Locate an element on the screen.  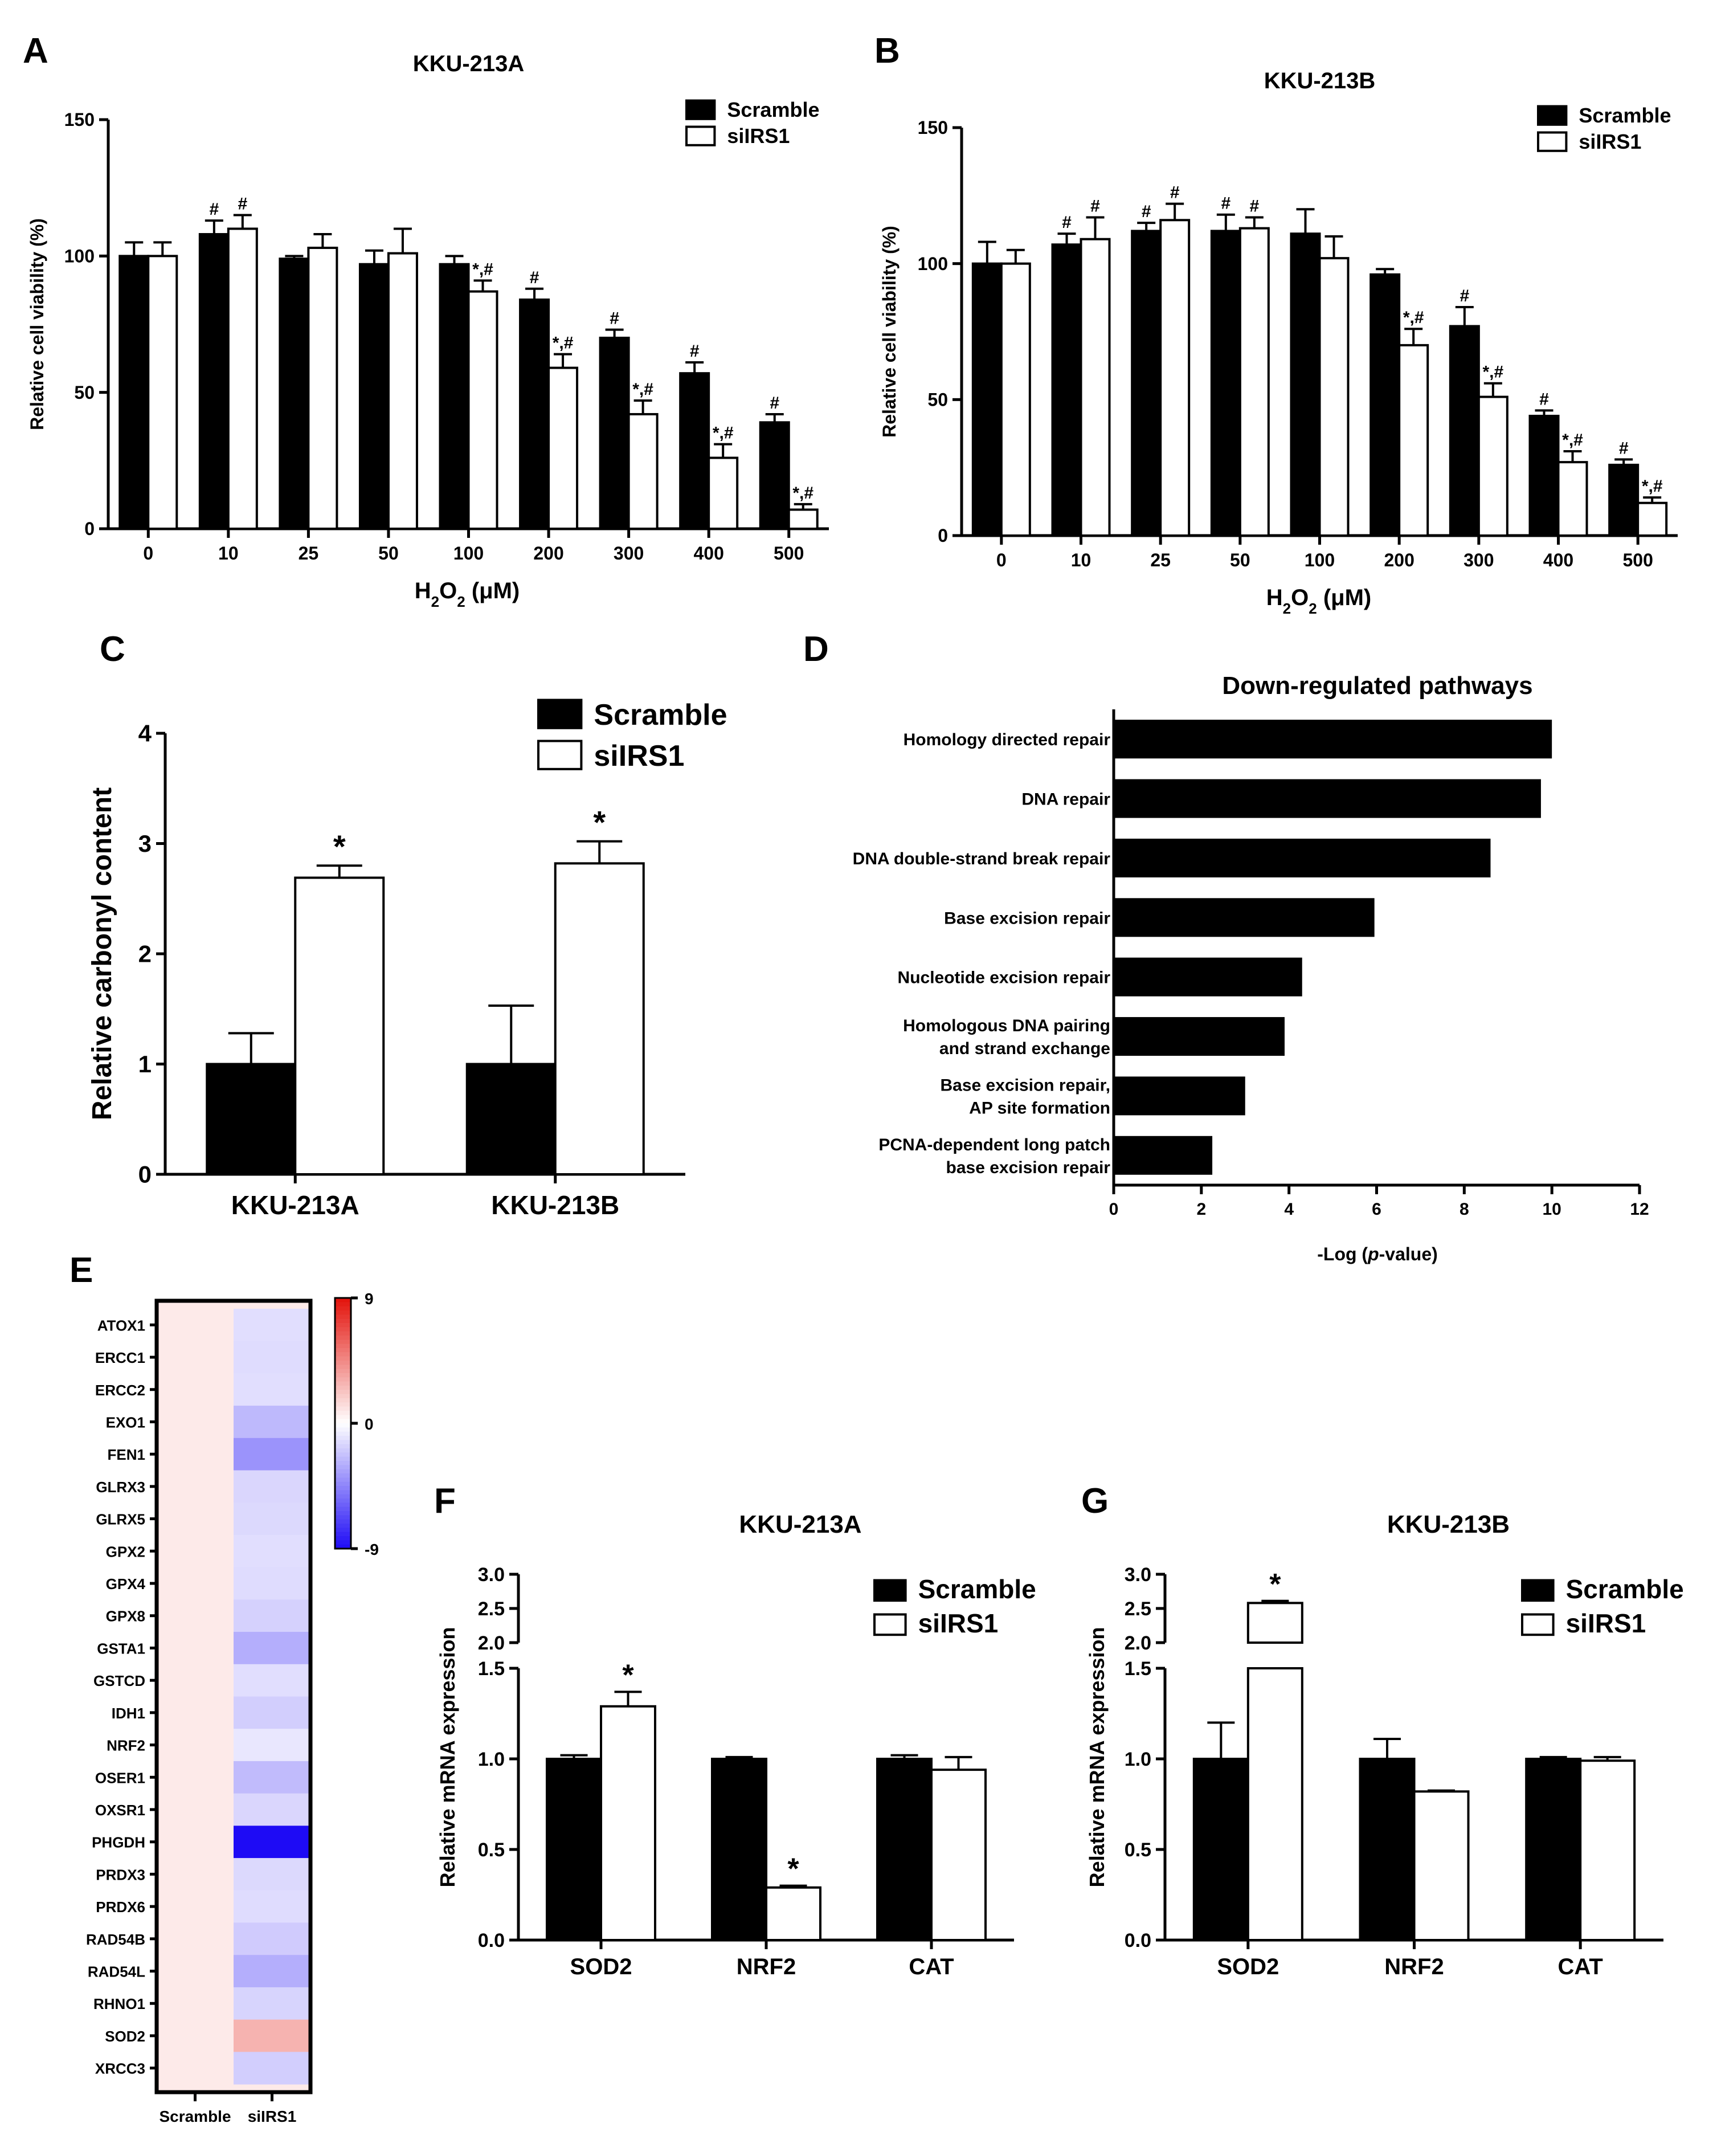
panel-a-annotation: *,# is located at coordinates (563, 343).